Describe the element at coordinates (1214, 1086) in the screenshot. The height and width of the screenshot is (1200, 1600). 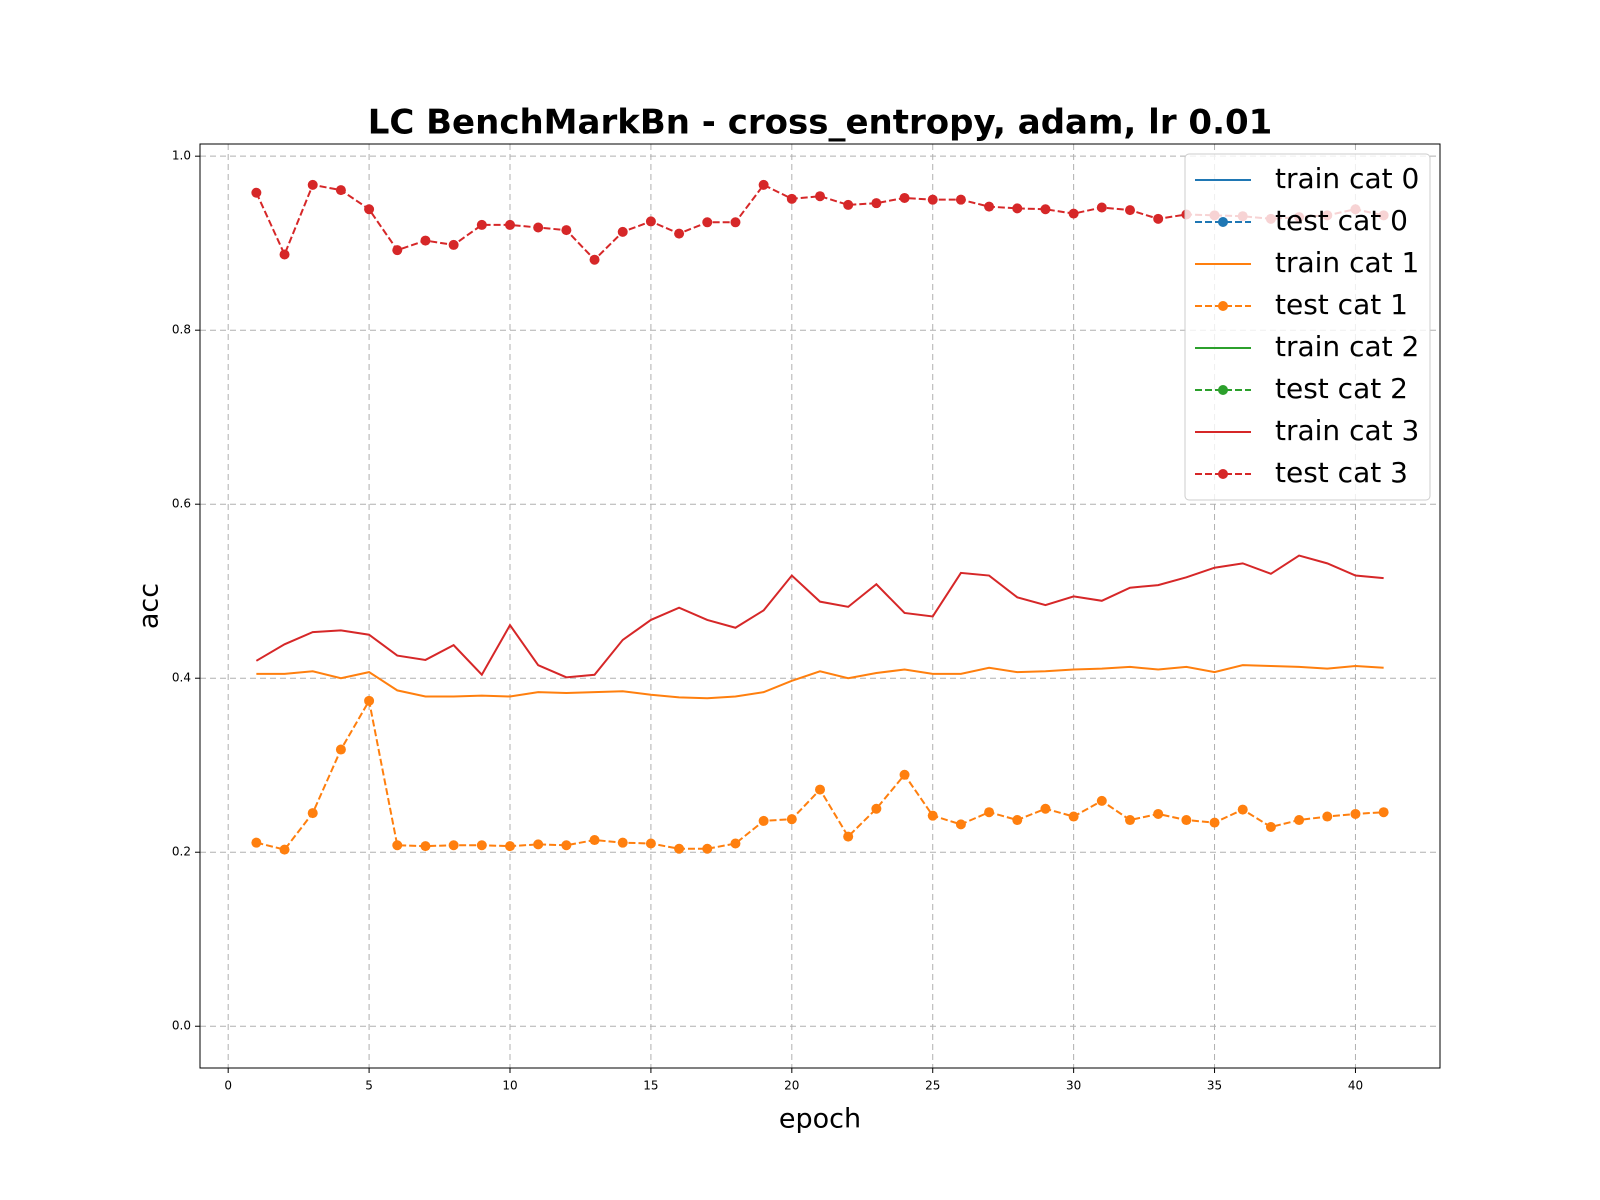
I see `x-tick-label: 35` at that location.